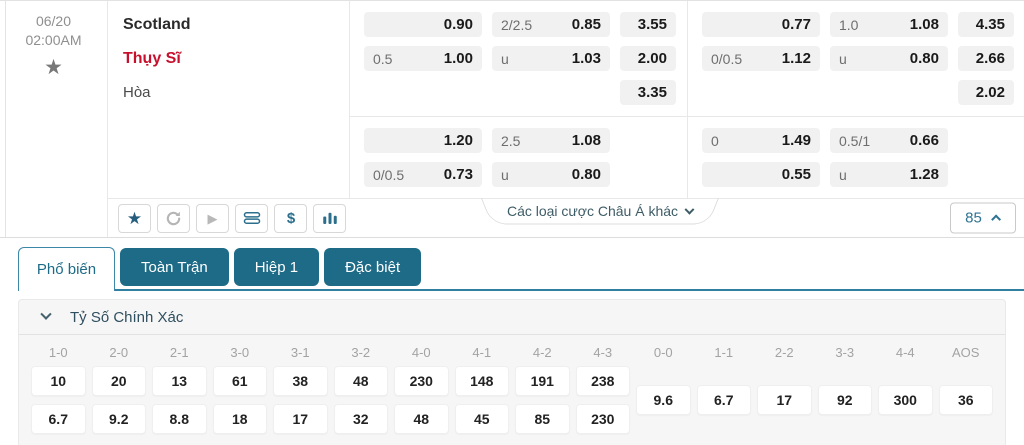 The image size is (1024, 445). Describe the element at coordinates (761, 24) in the screenshot. I see `odds-cell: 0.77` at that location.